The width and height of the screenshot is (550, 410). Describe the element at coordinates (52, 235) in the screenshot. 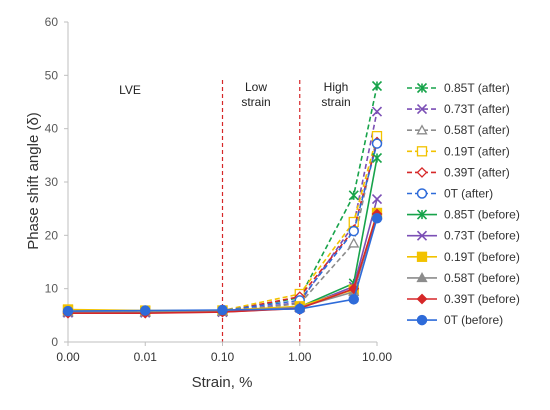

I see `y-tick-label: 20` at that location.